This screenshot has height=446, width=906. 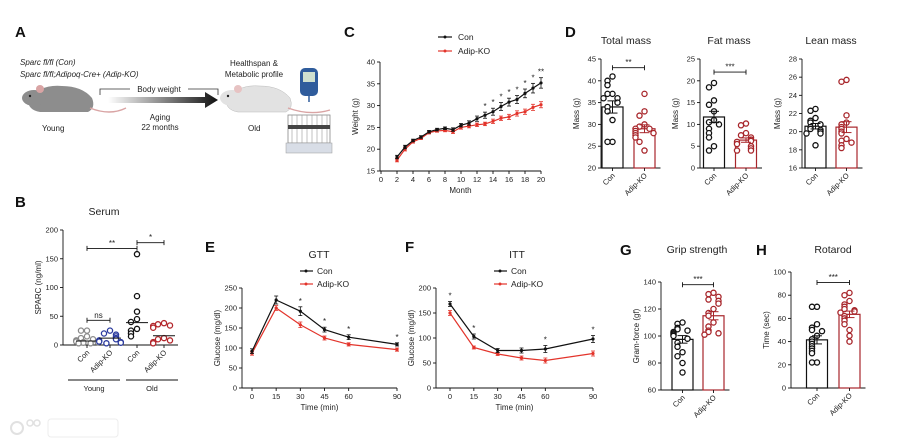 What do you see at coordinates (652, 363) in the screenshot?
I see `y-tick-label: 80` at bounding box center [652, 363].